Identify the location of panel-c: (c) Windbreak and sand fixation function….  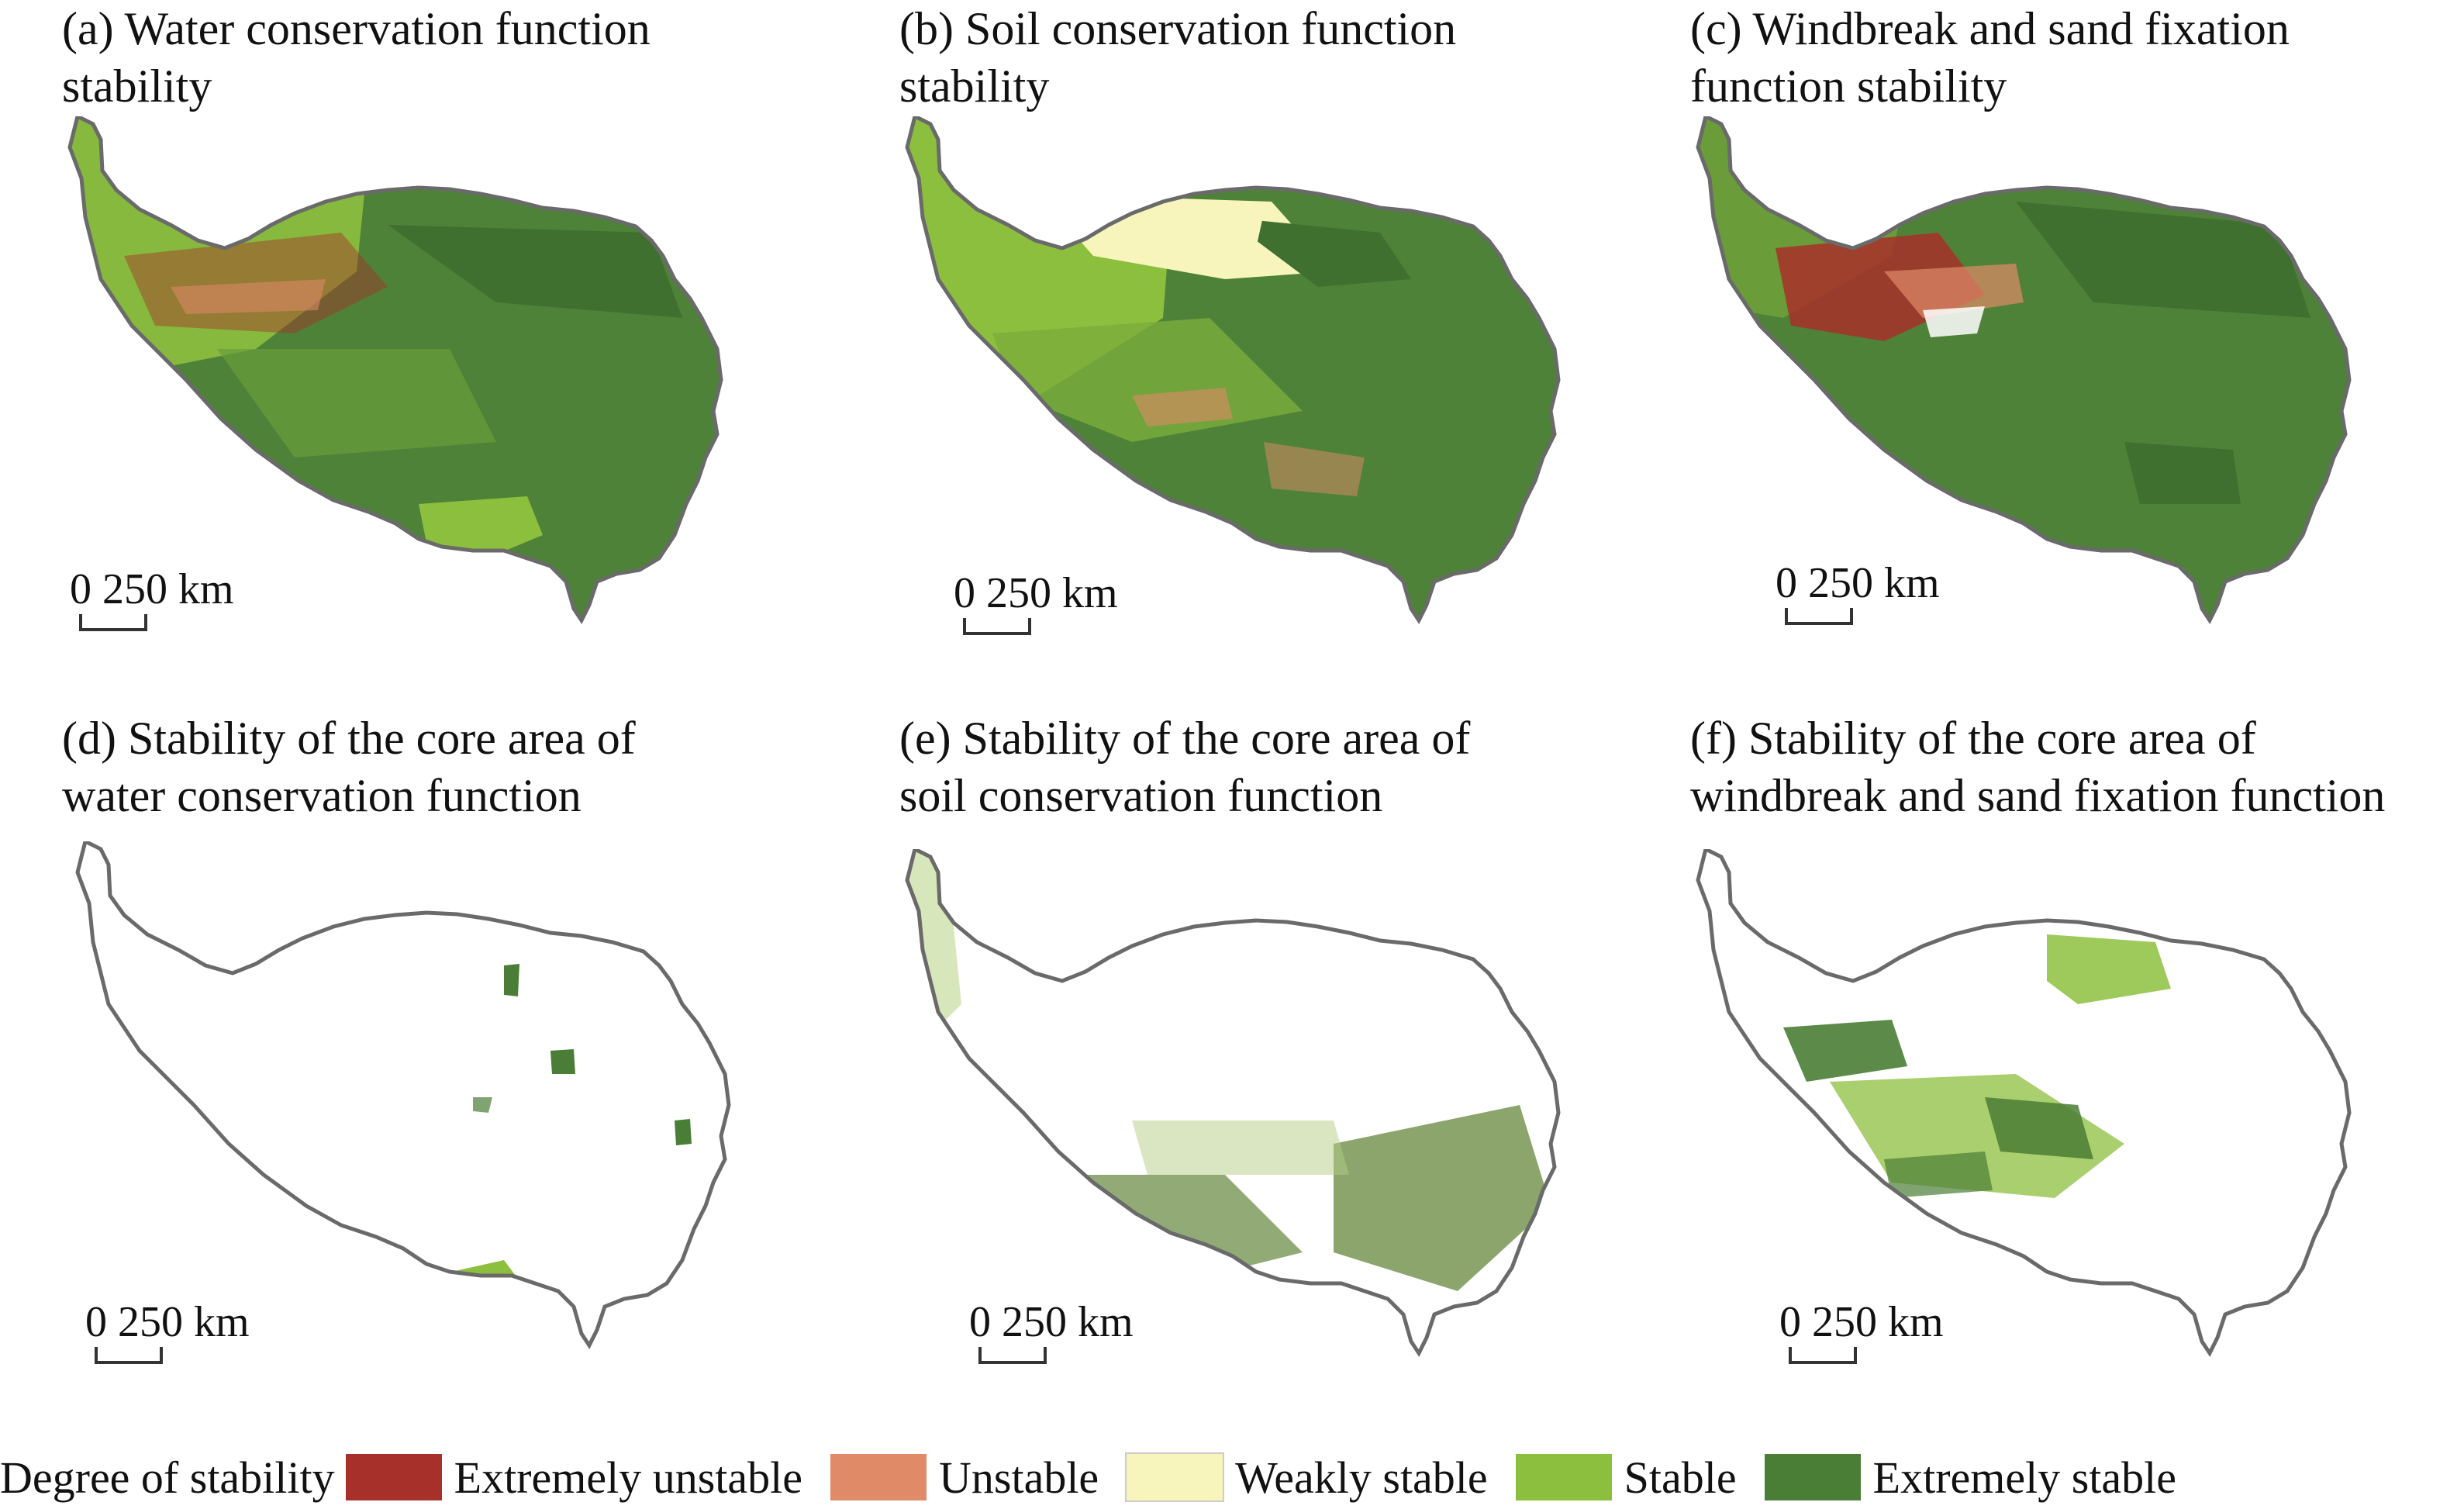
(2077, 341).